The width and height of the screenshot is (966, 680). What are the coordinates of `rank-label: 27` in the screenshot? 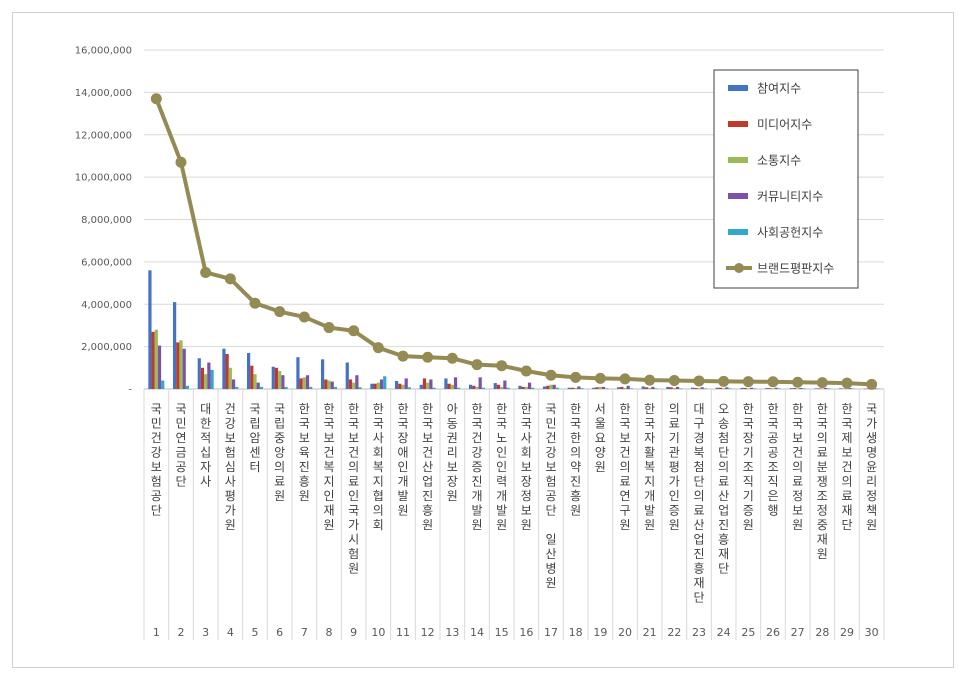 It's located at (798, 632).